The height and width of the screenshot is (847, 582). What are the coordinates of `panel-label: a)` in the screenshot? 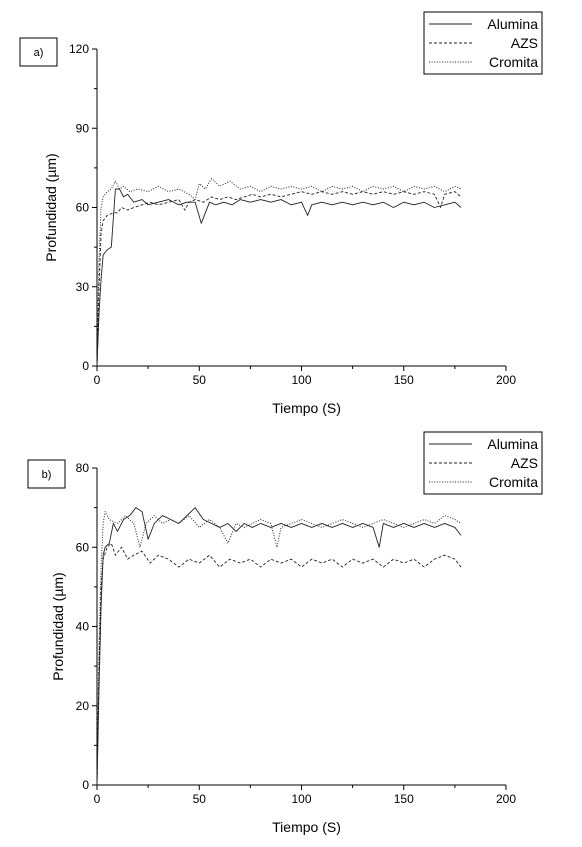 It's located at (39, 53).